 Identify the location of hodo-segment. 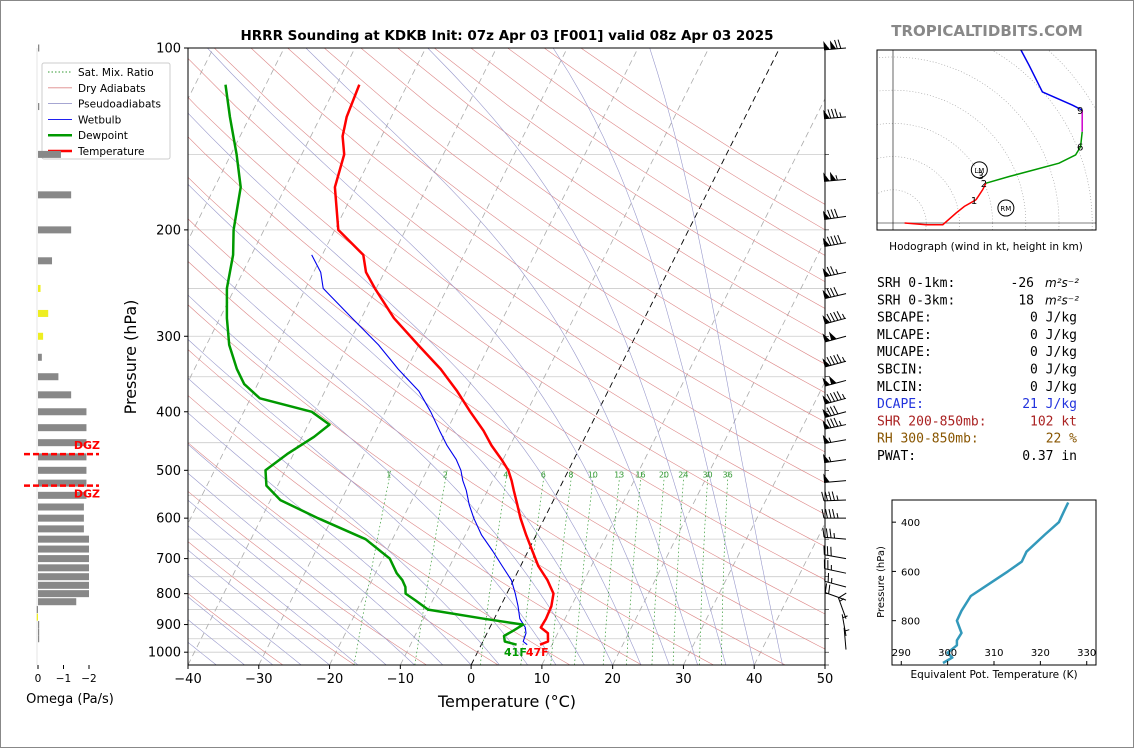
(981, 191).